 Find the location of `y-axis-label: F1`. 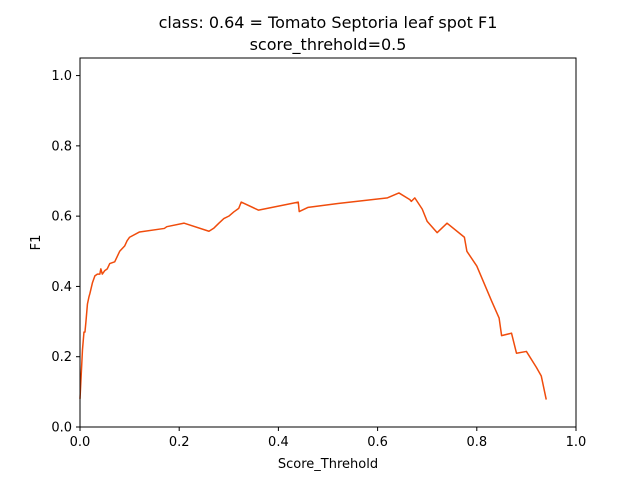

y-axis-label: F1 is located at coordinates (36, 243).